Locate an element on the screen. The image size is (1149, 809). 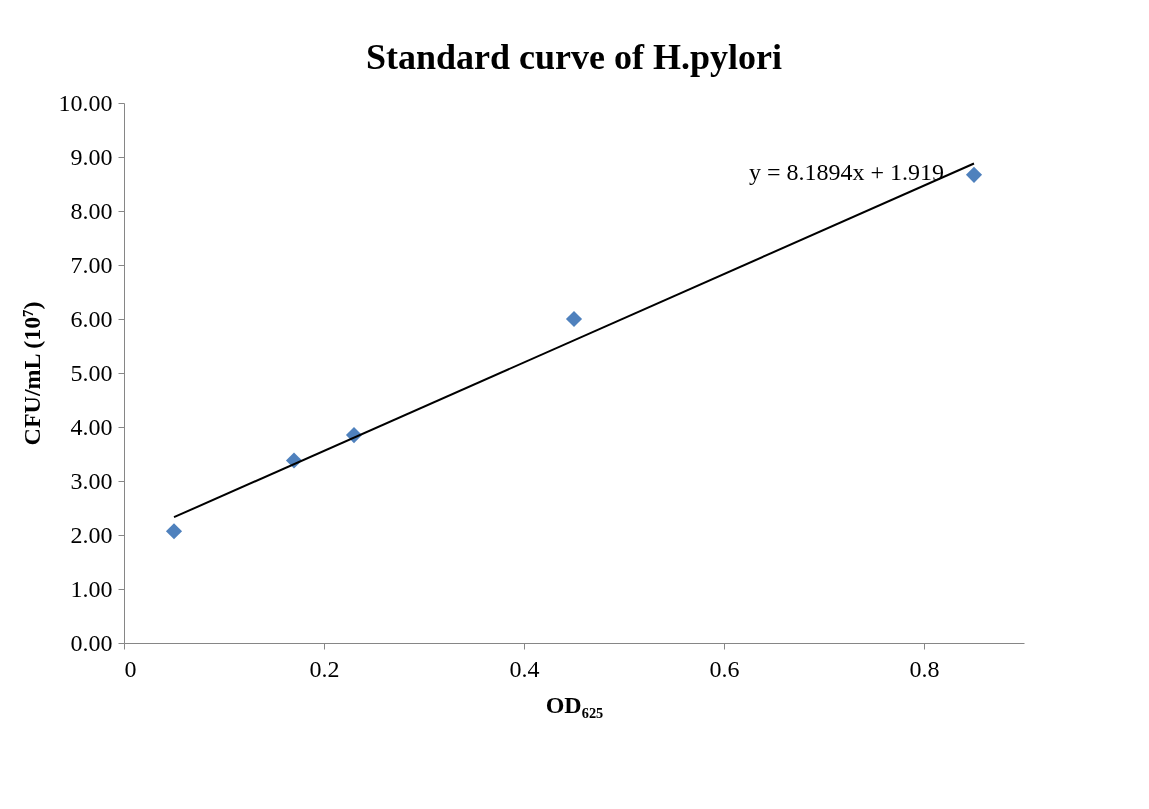
x-tick-label: 0.2 is located at coordinates (324, 668).